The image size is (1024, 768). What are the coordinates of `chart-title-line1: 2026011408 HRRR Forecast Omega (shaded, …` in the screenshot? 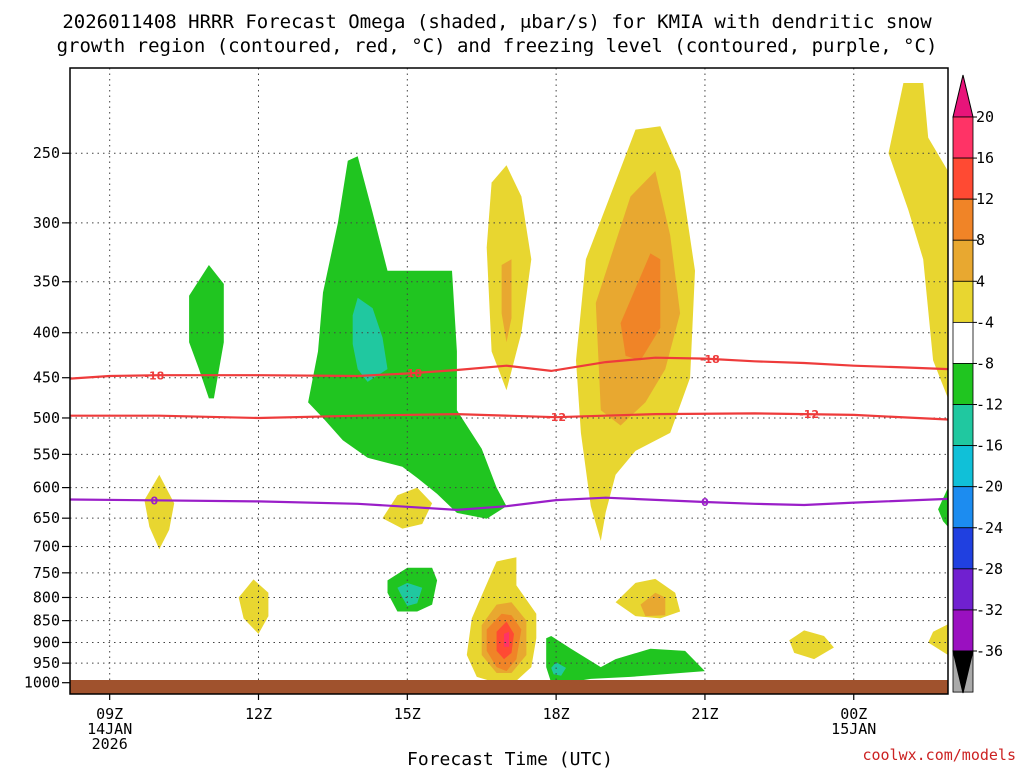 It's located at (497, 22).